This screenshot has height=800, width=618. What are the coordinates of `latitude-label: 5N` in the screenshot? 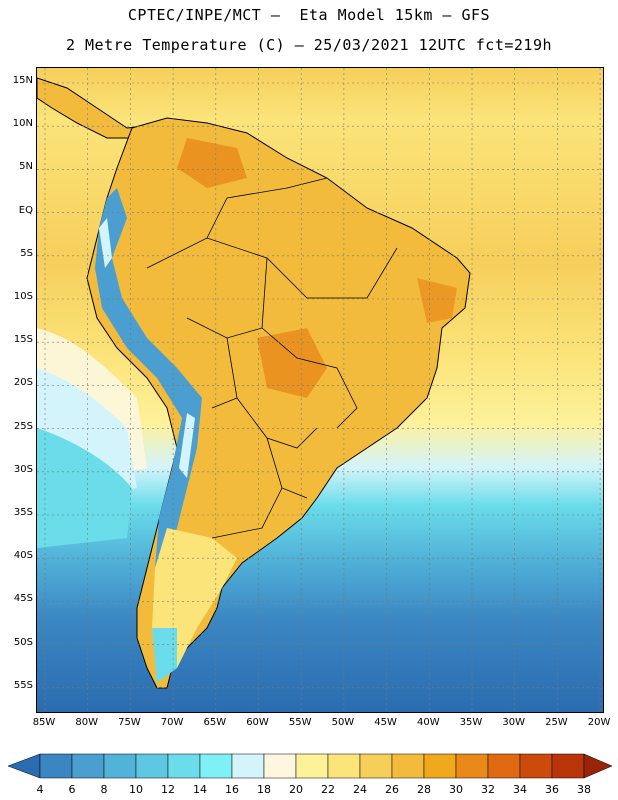 It's located at (26, 167).